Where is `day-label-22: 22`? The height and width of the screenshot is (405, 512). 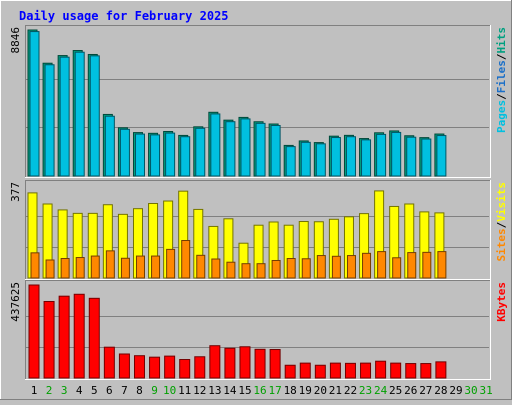
day-label-22: 22 is located at coordinates (350, 390).